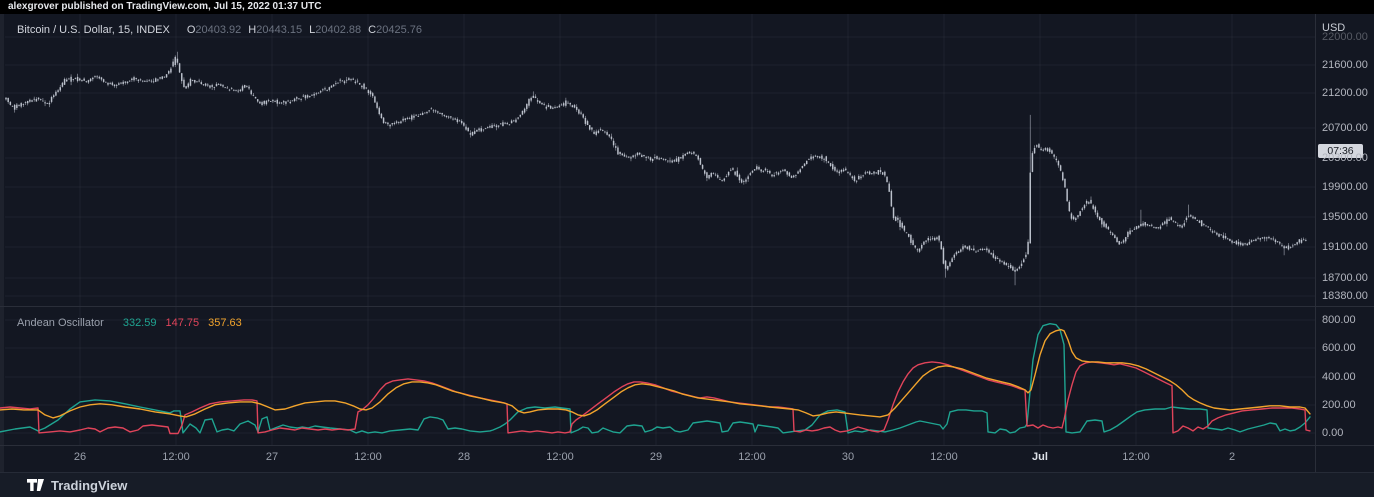 The width and height of the screenshot is (1374, 497). I want to click on ohlc-value: 20402.88, so click(338, 30).